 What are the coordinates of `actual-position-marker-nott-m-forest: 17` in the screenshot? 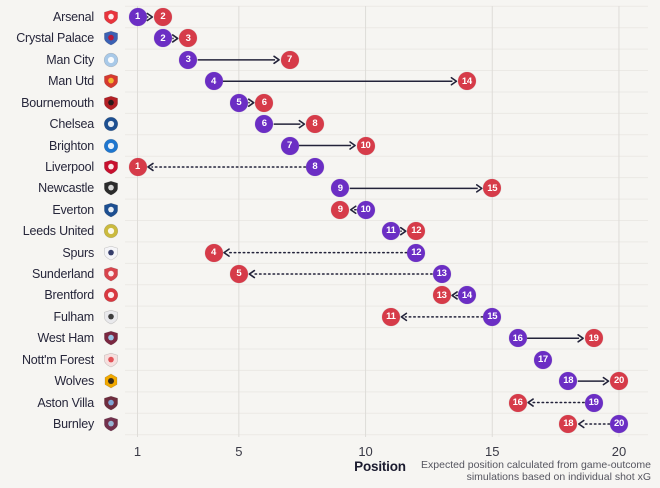 It's located at (542, 359).